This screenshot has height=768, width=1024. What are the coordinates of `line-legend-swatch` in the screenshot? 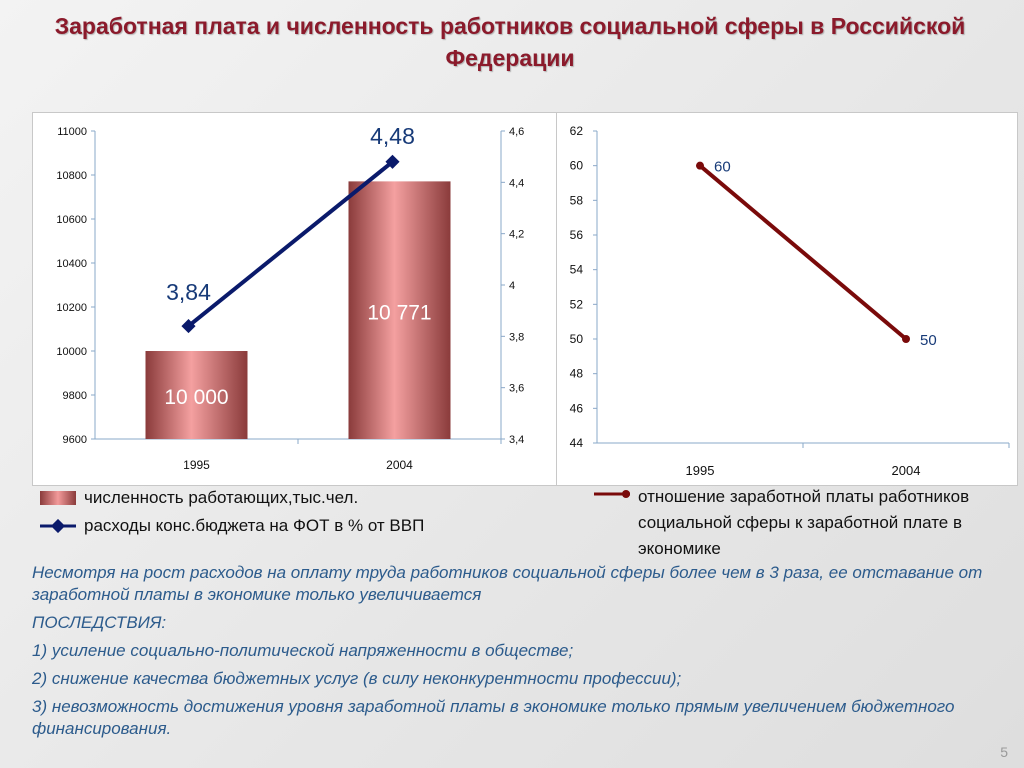 It's located at (58, 526).